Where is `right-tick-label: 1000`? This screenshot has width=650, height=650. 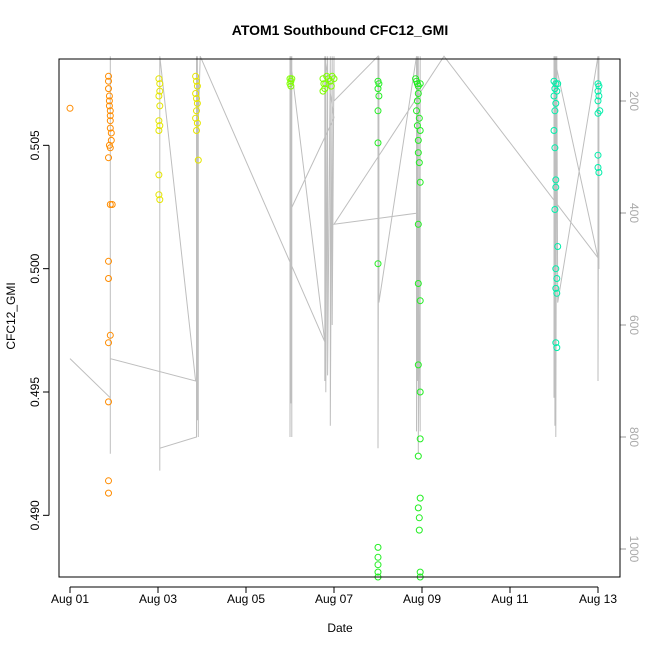 right-tick-label: 1000 is located at coordinates (634, 549).